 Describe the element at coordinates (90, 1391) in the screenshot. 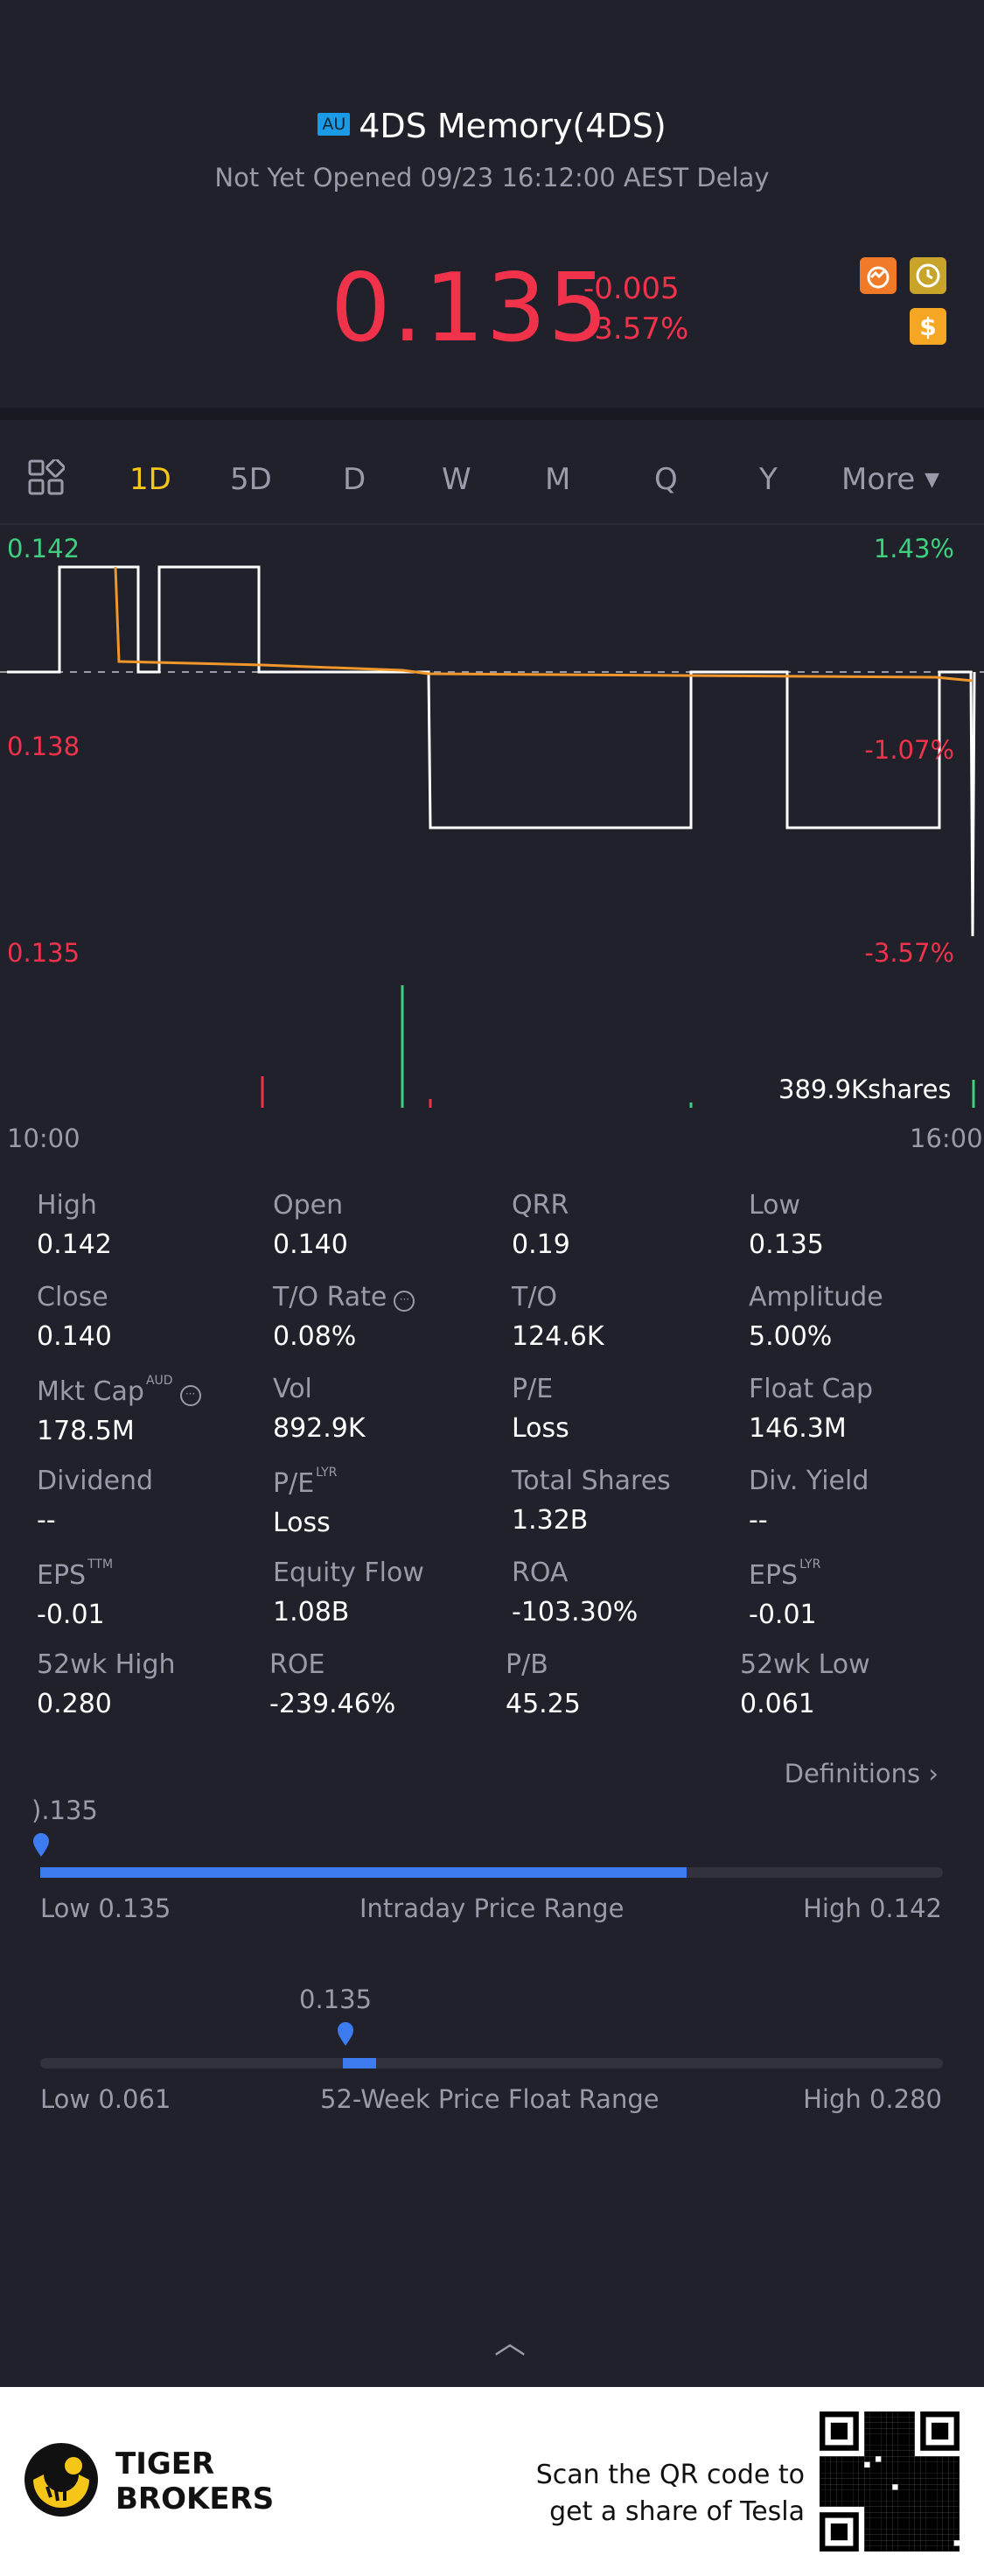

I see `stat-label-text: Mkt Cap` at that location.